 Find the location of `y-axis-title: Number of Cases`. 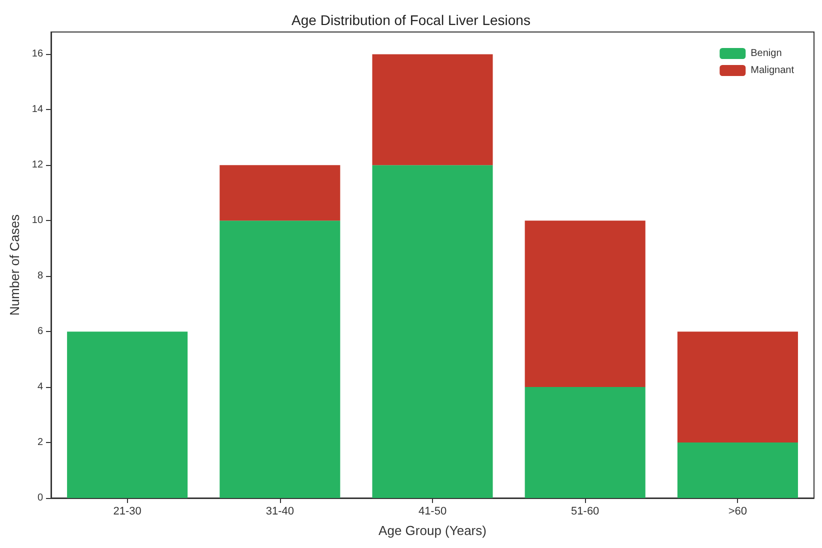

y-axis-title: Number of Cases is located at coordinates (14, 265).